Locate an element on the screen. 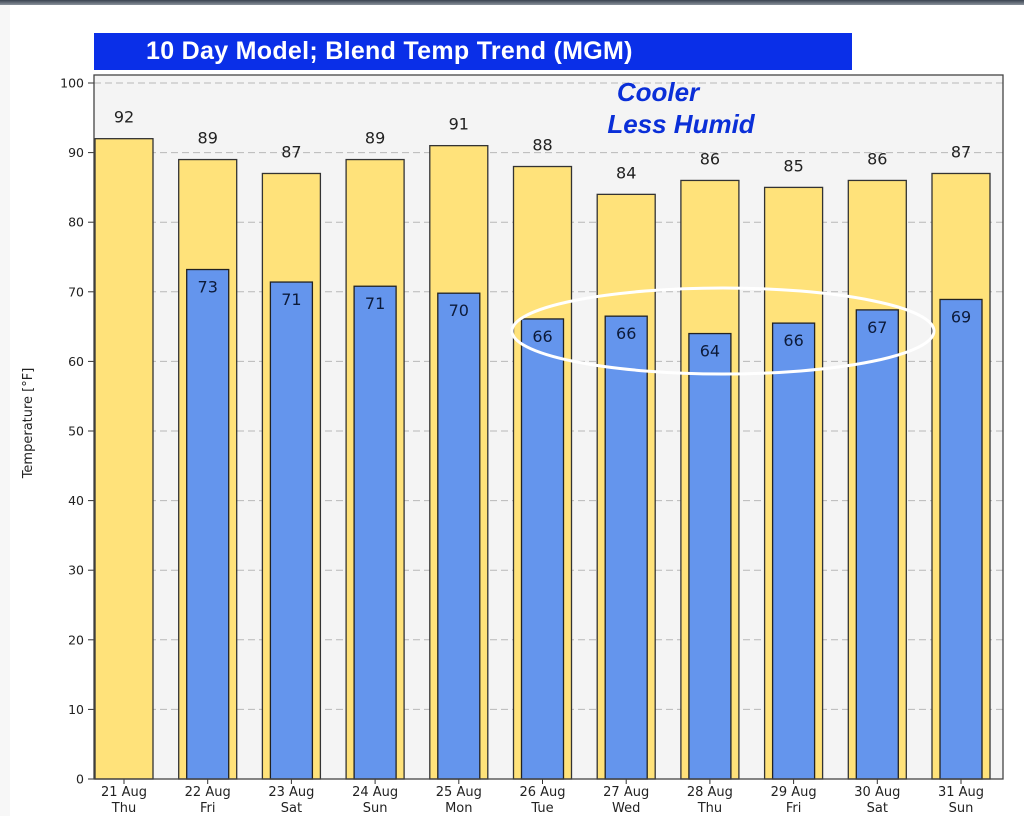 The width and height of the screenshot is (1024, 816). bar-low-label: 70 is located at coordinates (459, 310).